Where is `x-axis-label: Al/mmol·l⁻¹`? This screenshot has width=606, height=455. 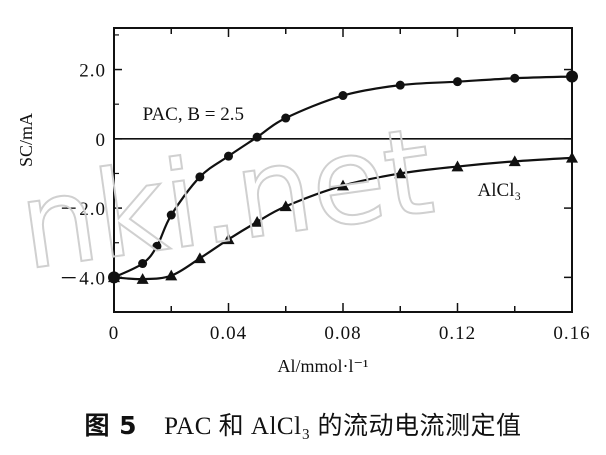 x-axis-label: Al/mmol·l⁻¹ is located at coordinates (323, 366).